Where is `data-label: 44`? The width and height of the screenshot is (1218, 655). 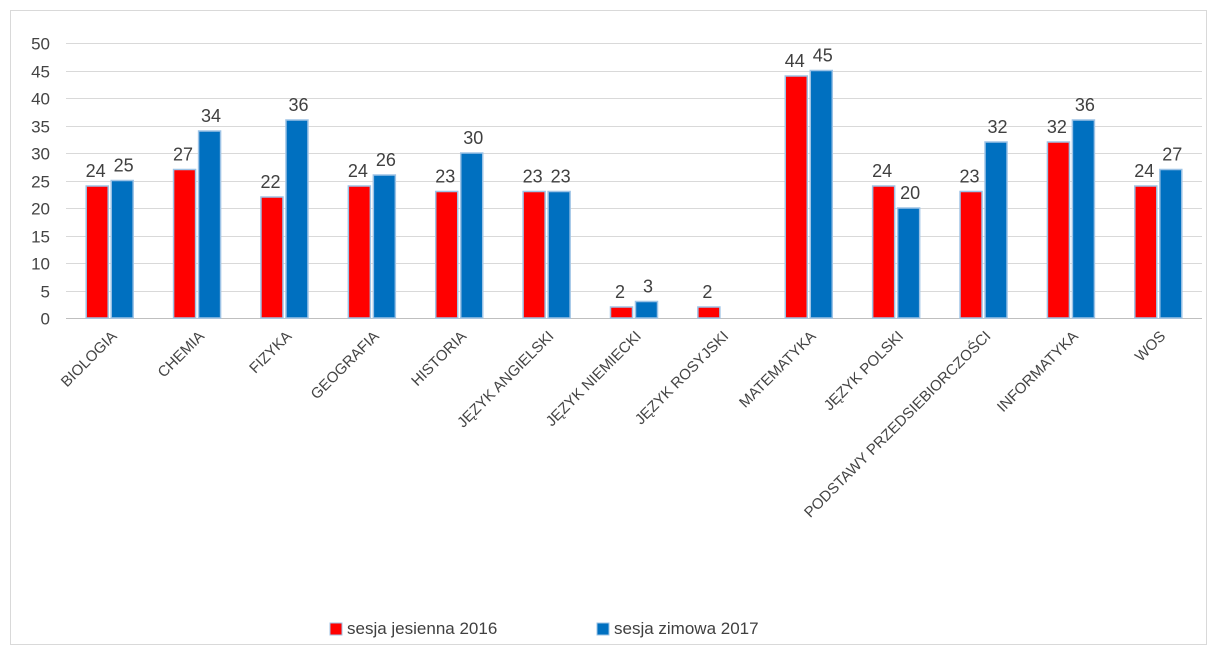
data-label: 44 is located at coordinates (795, 61).